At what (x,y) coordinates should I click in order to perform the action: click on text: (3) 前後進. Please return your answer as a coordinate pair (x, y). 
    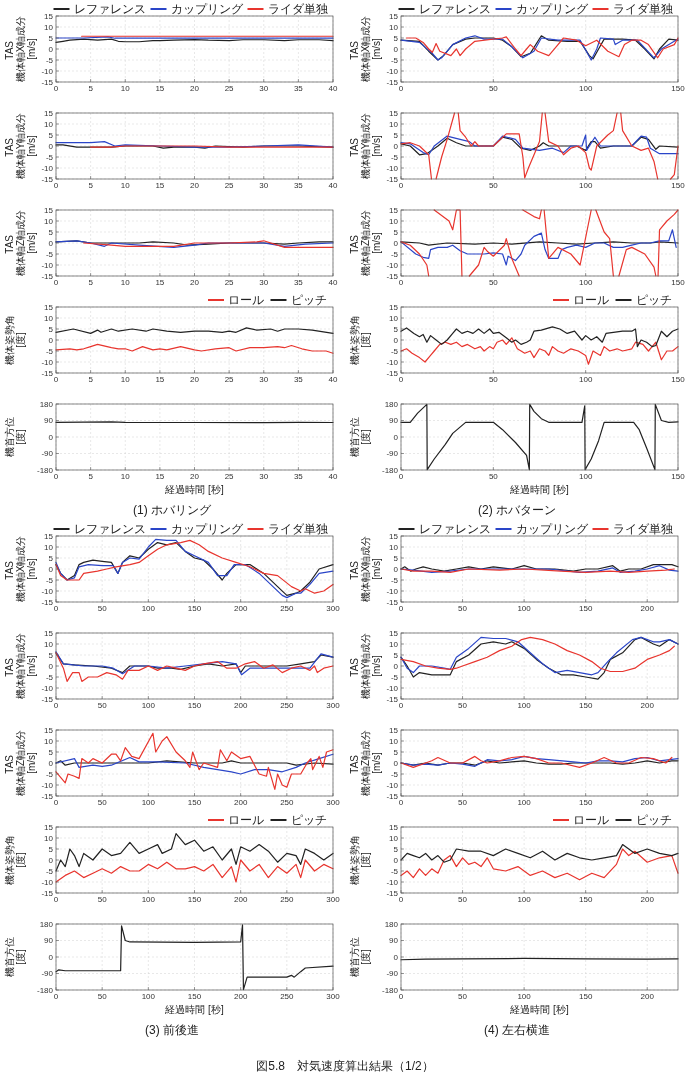
    Looking at the image, I should click on (172, 1030).